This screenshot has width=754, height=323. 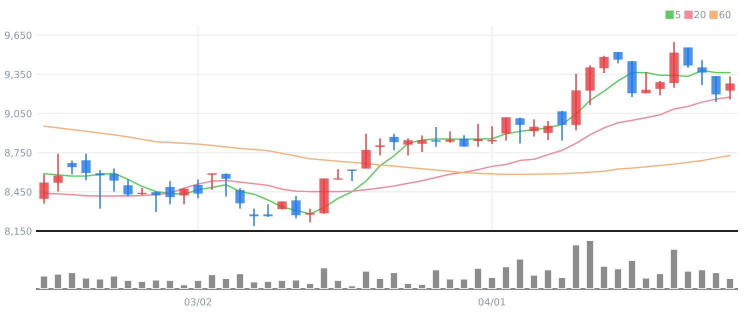 I want to click on x-tick-label: 03/02, so click(x=198, y=302).